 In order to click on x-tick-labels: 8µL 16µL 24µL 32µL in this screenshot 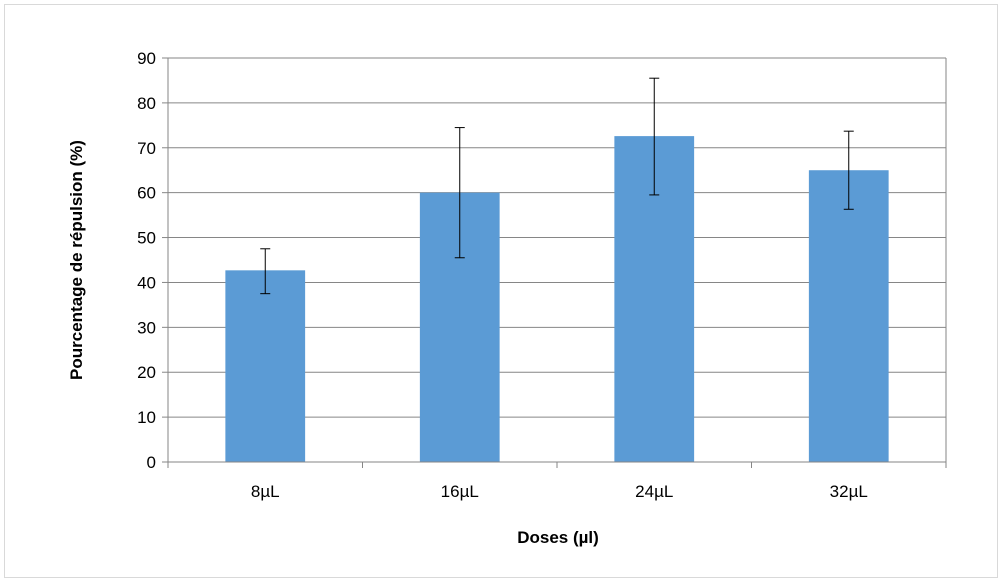, I will do `click(559, 491)`.